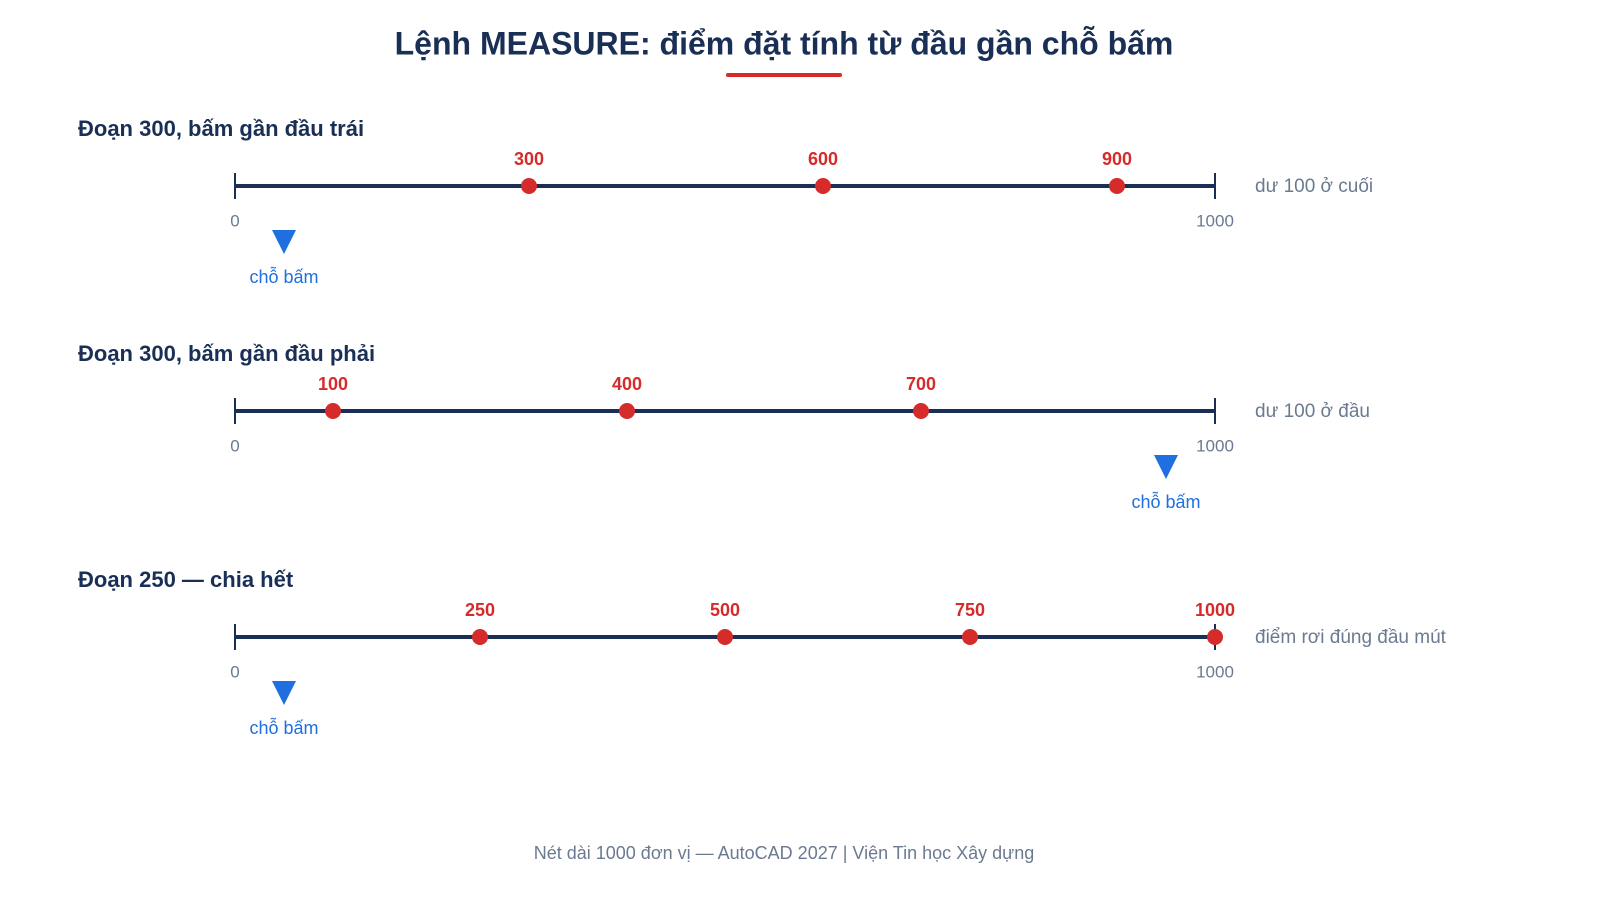 This screenshot has width=1600, height=900. Describe the element at coordinates (1117, 159) in the screenshot. I see `point-label: 900` at that location.